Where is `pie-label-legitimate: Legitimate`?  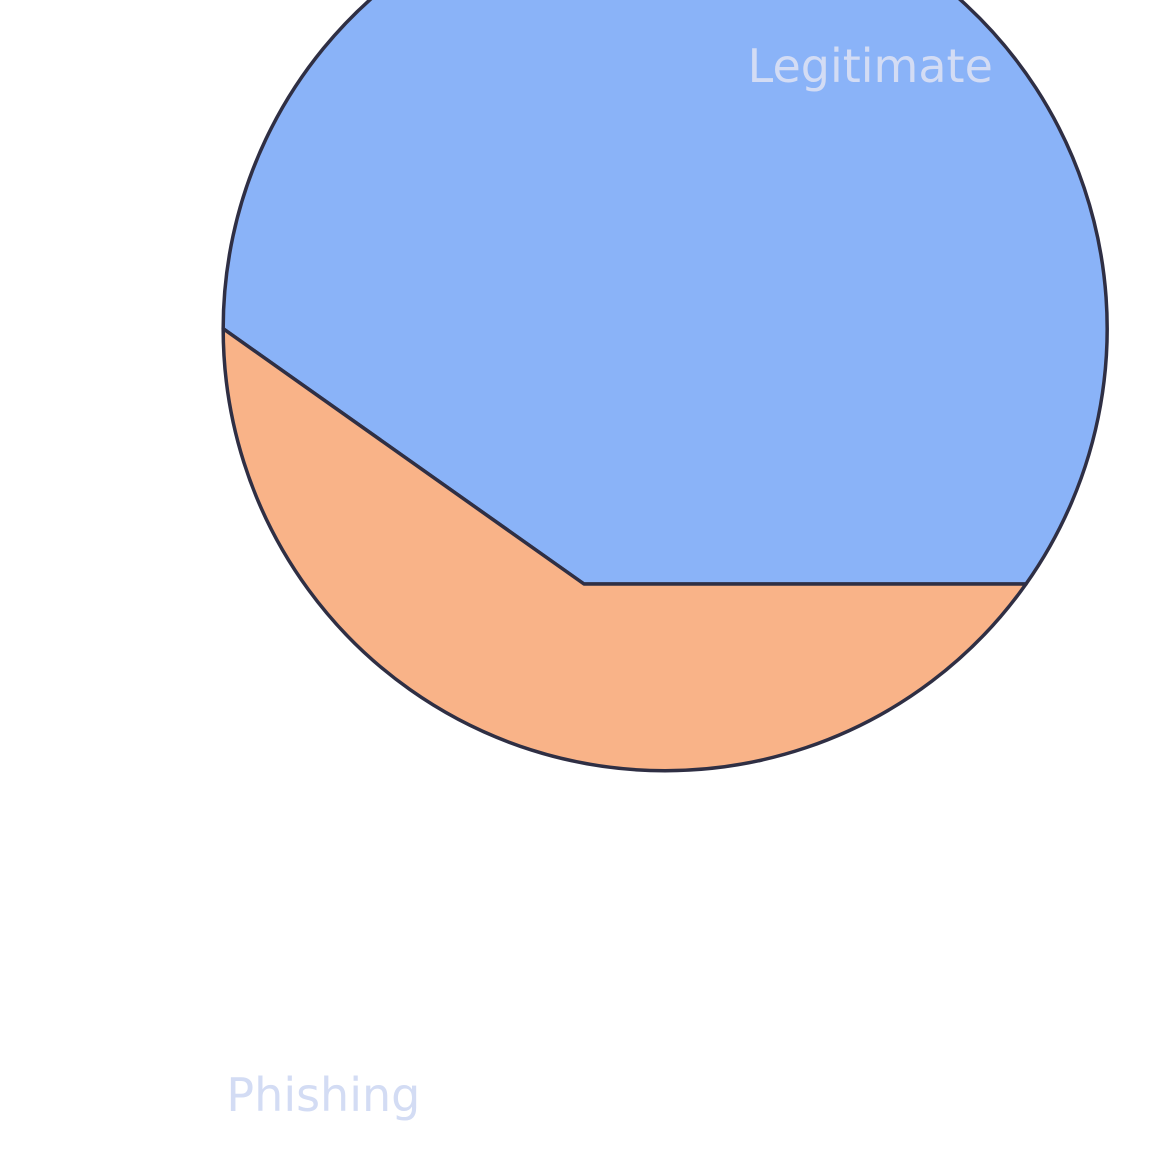 pie-label-legitimate: Legitimate is located at coordinates (870, 66).